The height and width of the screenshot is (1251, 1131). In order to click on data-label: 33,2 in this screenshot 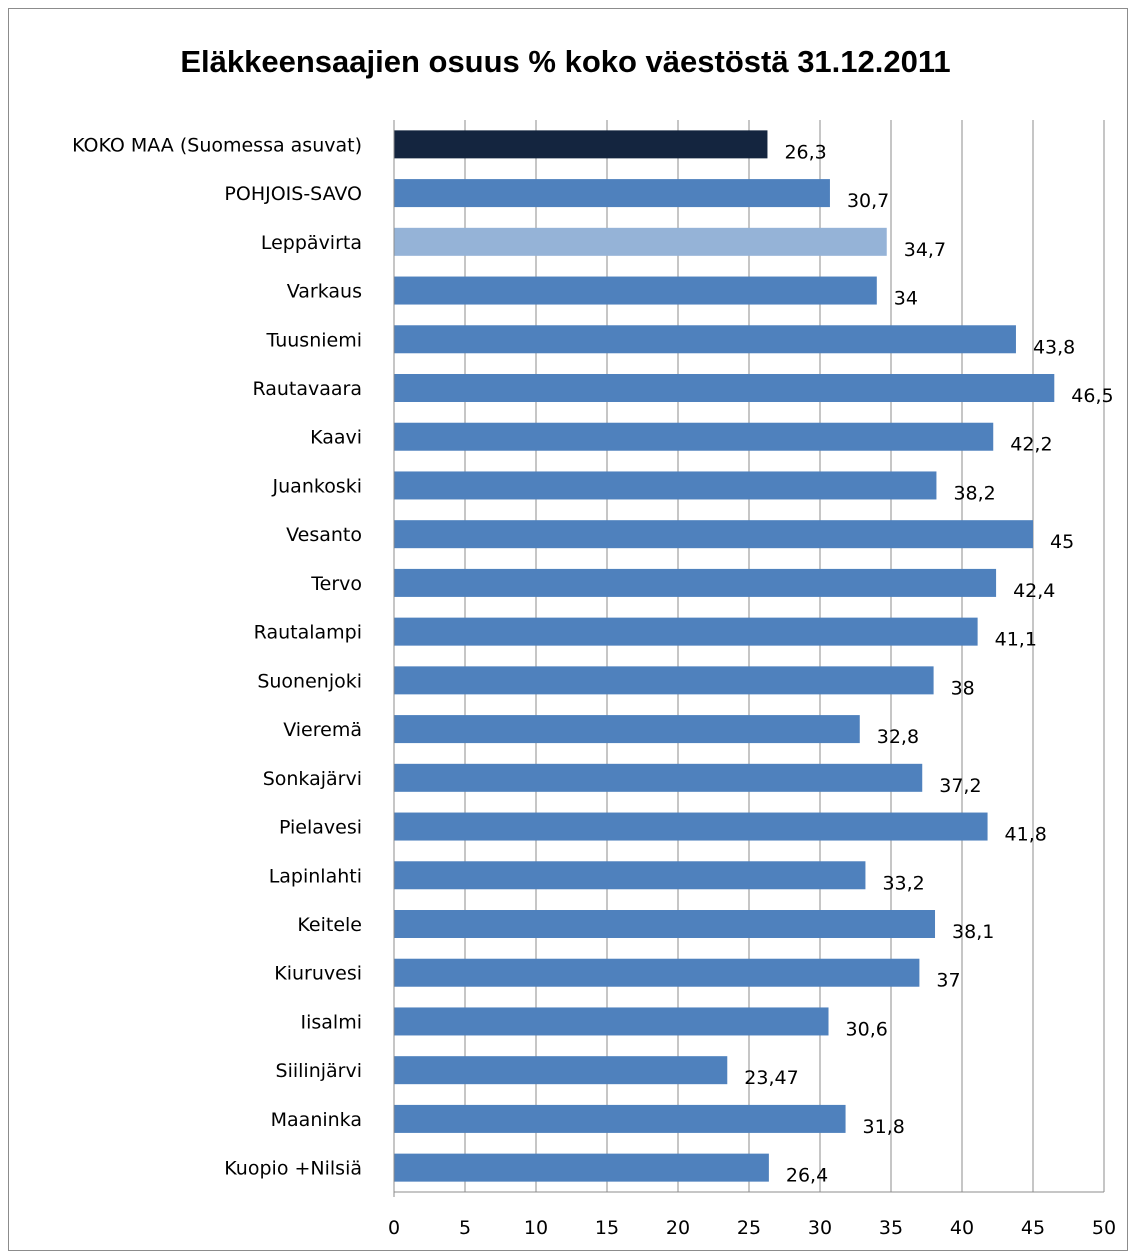, I will do `click(903, 883)`.